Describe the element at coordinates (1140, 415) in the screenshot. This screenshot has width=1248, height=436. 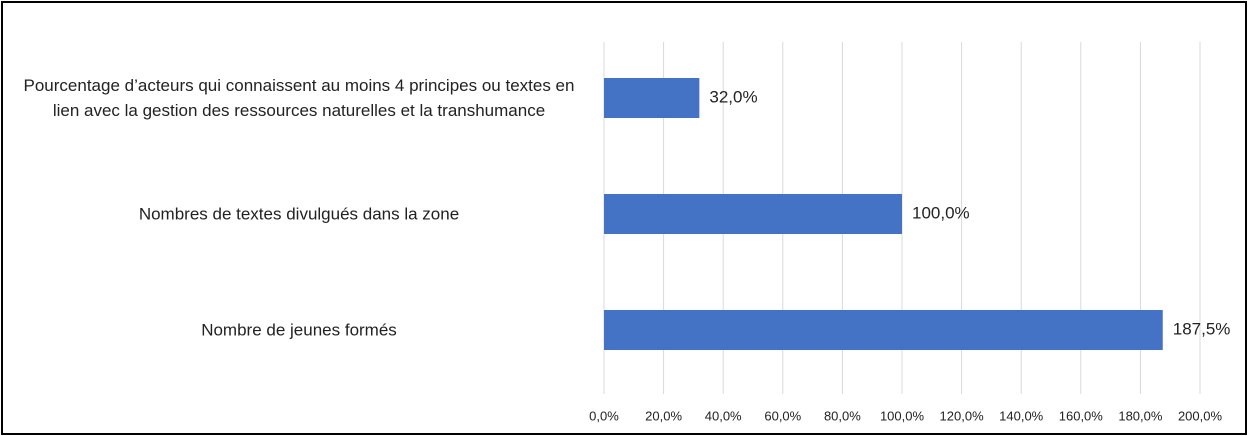
I see `x-tick-label: 180,0%` at that location.